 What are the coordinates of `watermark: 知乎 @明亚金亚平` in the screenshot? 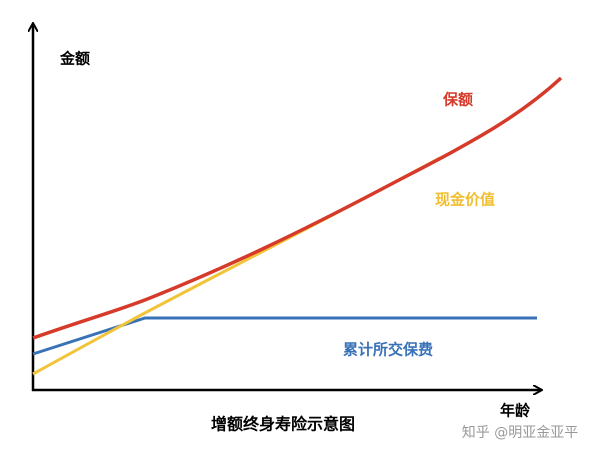 It's located at (520, 432).